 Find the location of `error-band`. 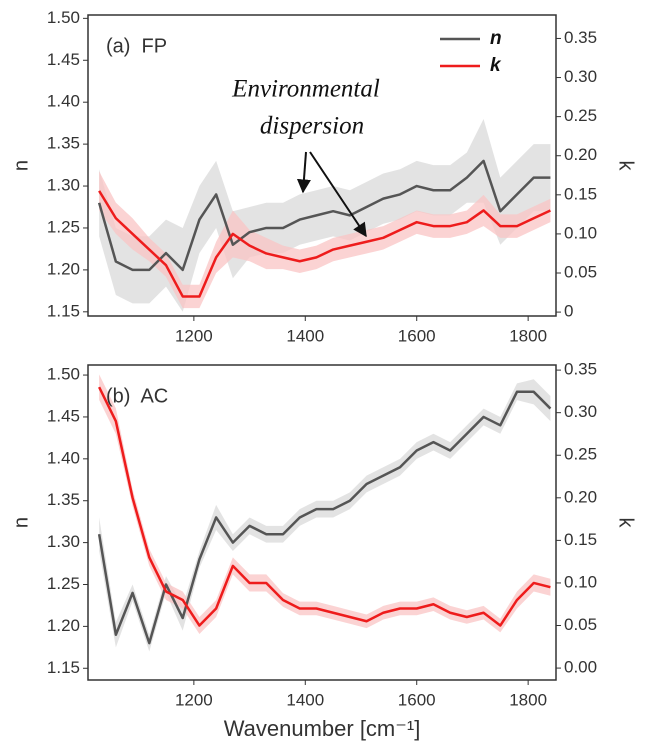

error-band is located at coordinates (325, 240).